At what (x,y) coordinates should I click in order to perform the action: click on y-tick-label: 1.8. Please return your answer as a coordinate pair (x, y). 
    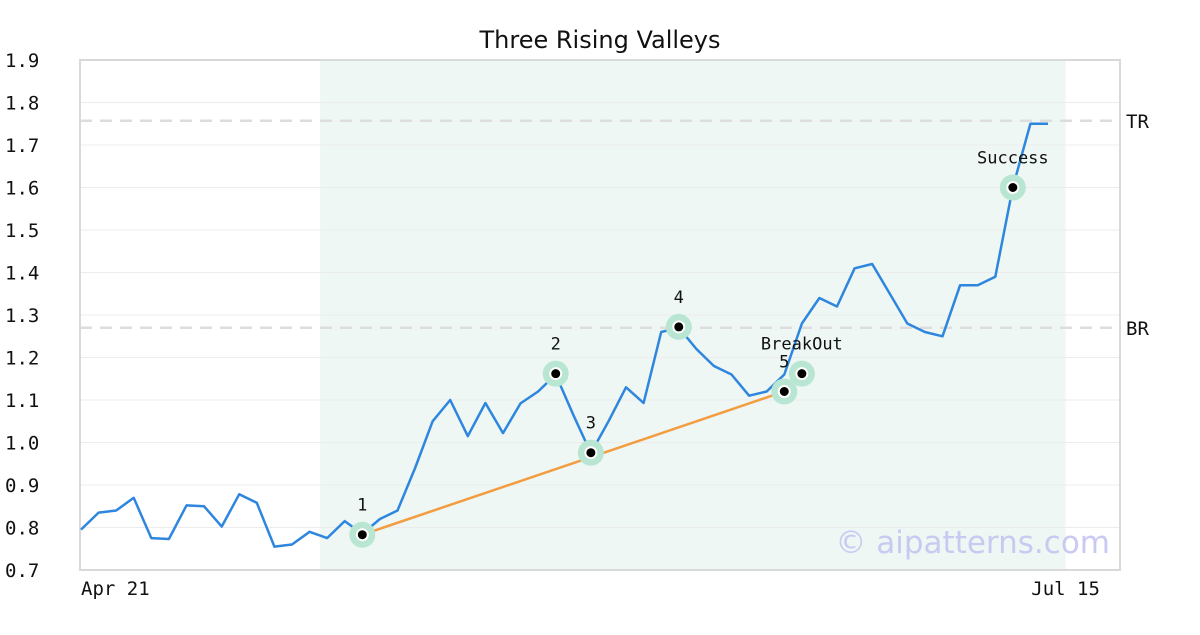
    Looking at the image, I should click on (22, 104).